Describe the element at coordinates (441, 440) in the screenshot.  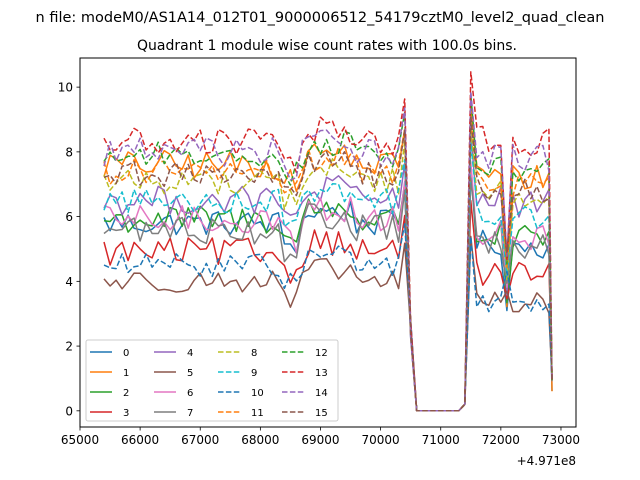
I see `x-tick-label: 71000` at that location.